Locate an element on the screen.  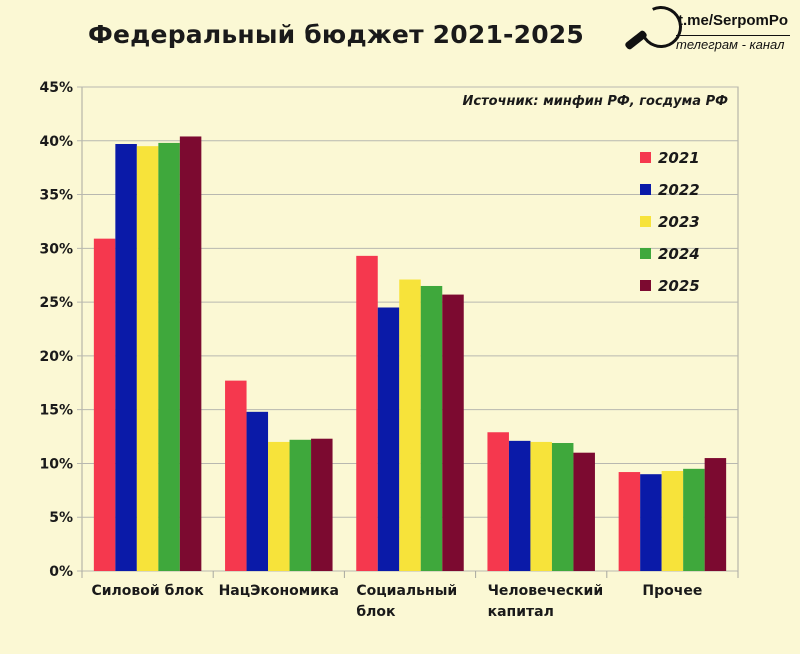
x-category-label: Прочее is located at coordinates (672, 591).